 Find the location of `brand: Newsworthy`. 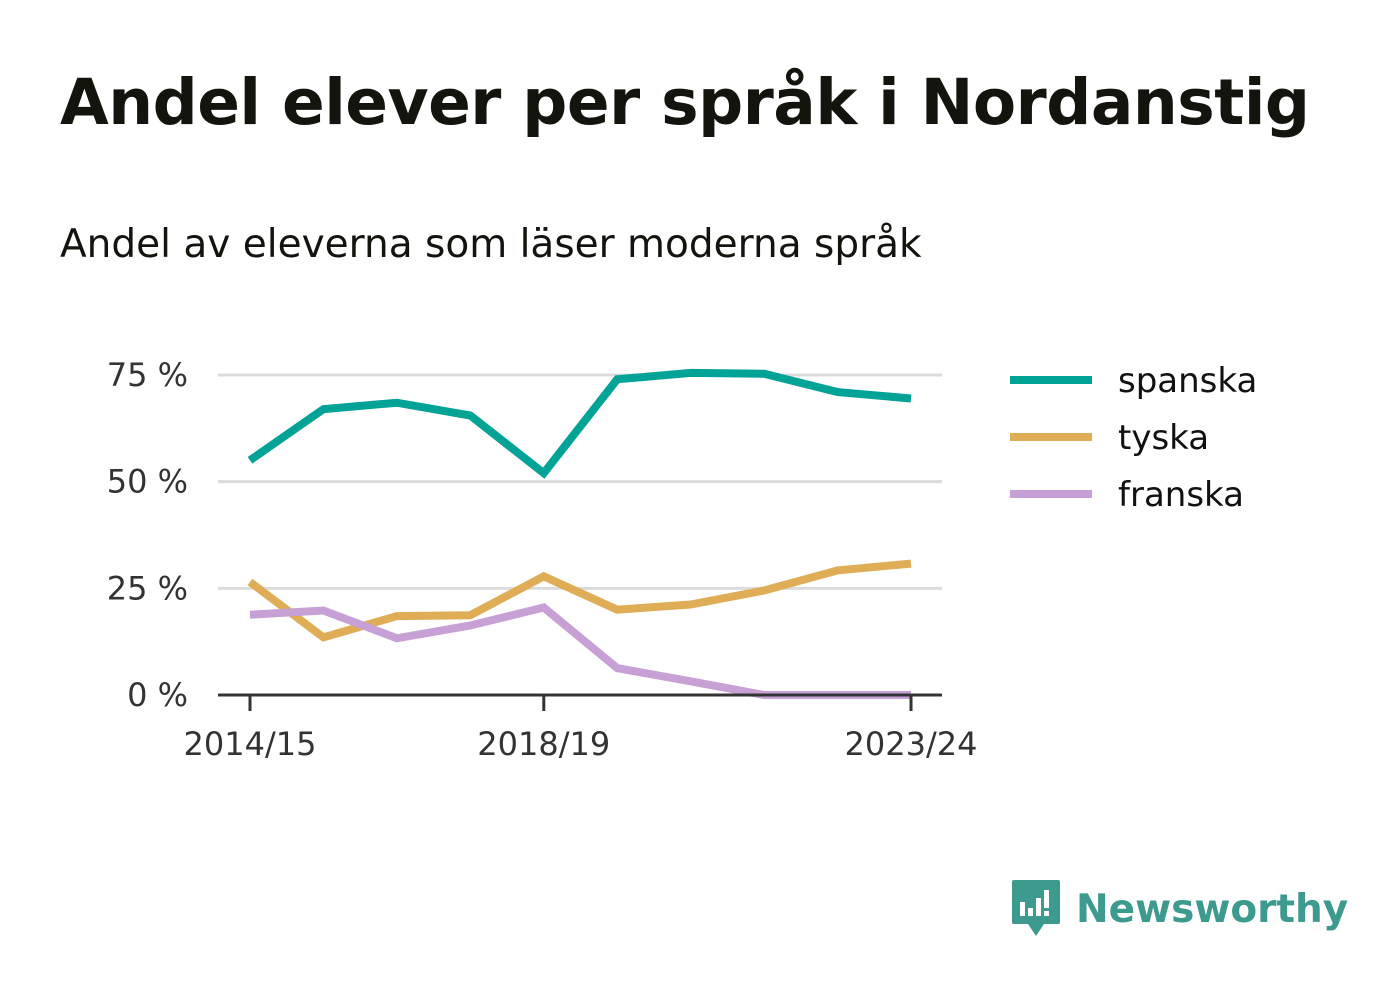

brand: Newsworthy is located at coordinates (1179, 909).